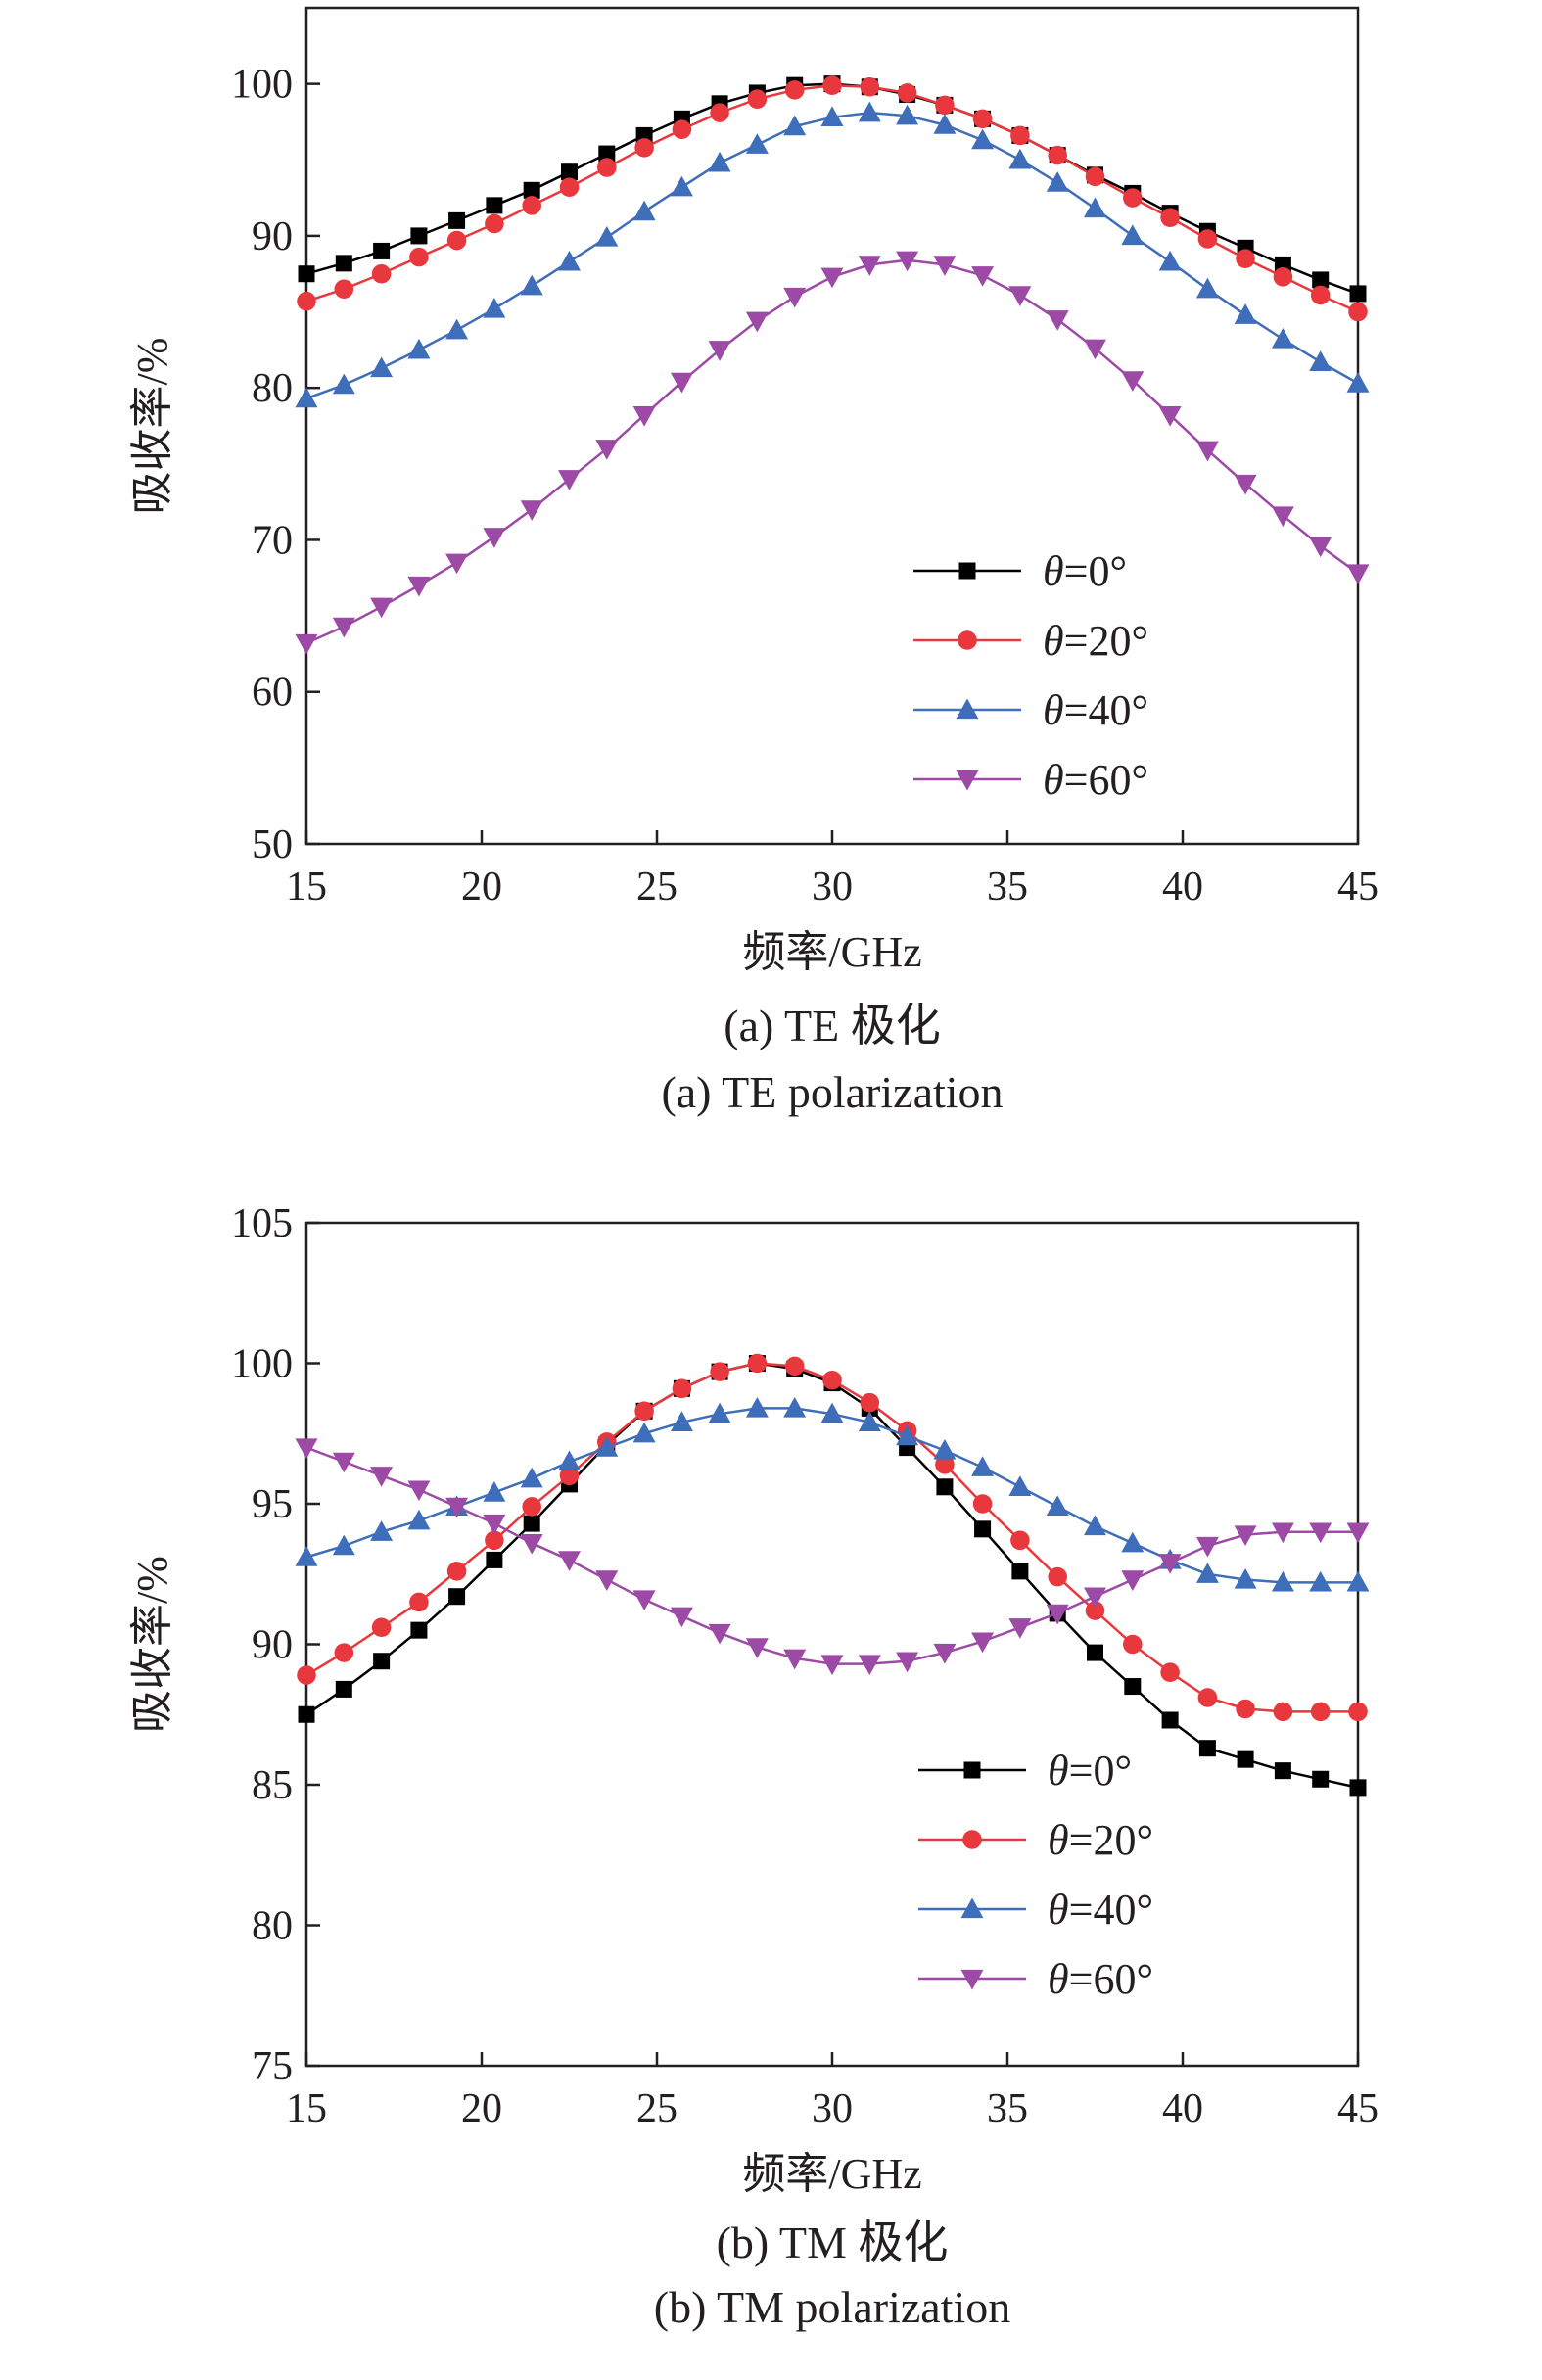  Describe the element at coordinates (272, 540) in the screenshot. I see `y-tick-label: 70` at that location.